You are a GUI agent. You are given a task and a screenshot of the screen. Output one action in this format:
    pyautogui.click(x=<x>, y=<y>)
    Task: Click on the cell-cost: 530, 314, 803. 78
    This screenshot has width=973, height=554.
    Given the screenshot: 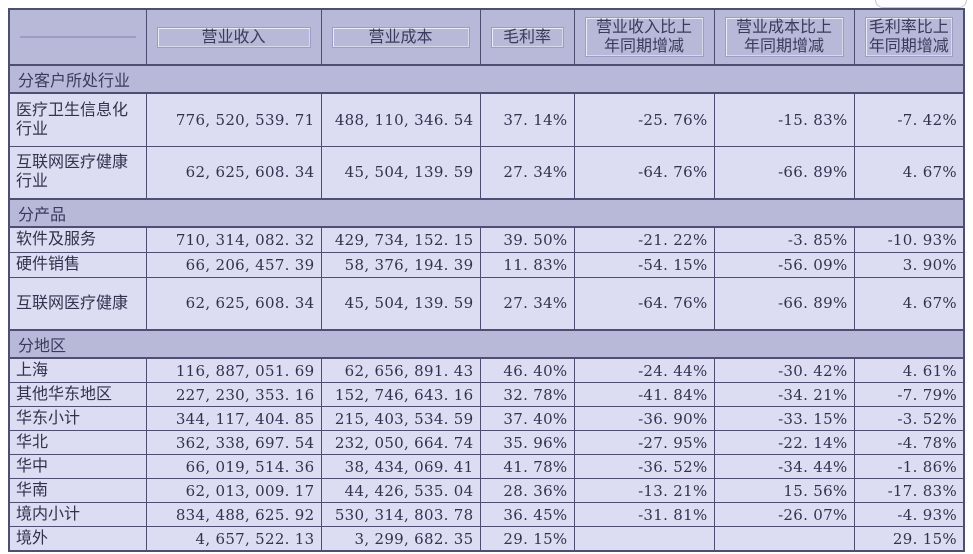 What is the action you would take?
    pyautogui.click(x=400, y=514)
    